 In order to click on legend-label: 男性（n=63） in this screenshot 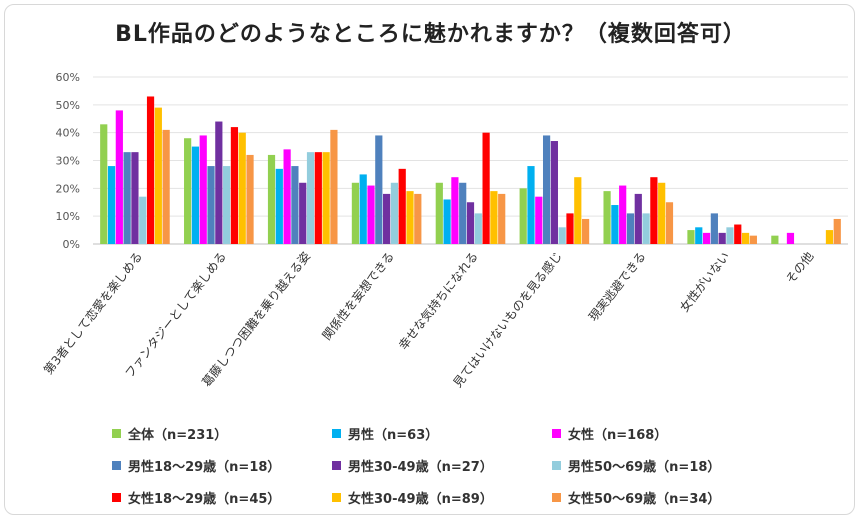, I will do `click(393, 435)`.